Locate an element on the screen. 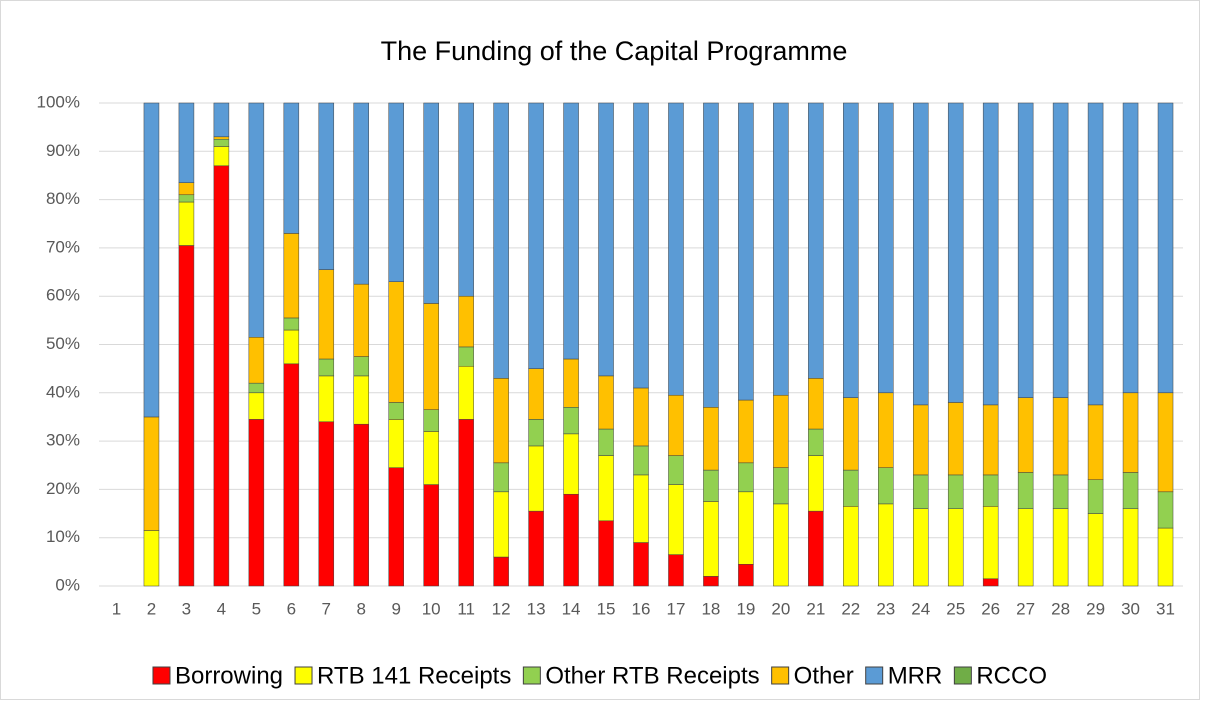 Image resolution: width=1205 pixels, height=715 pixels. x-tick-label: 20 is located at coordinates (780, 608).